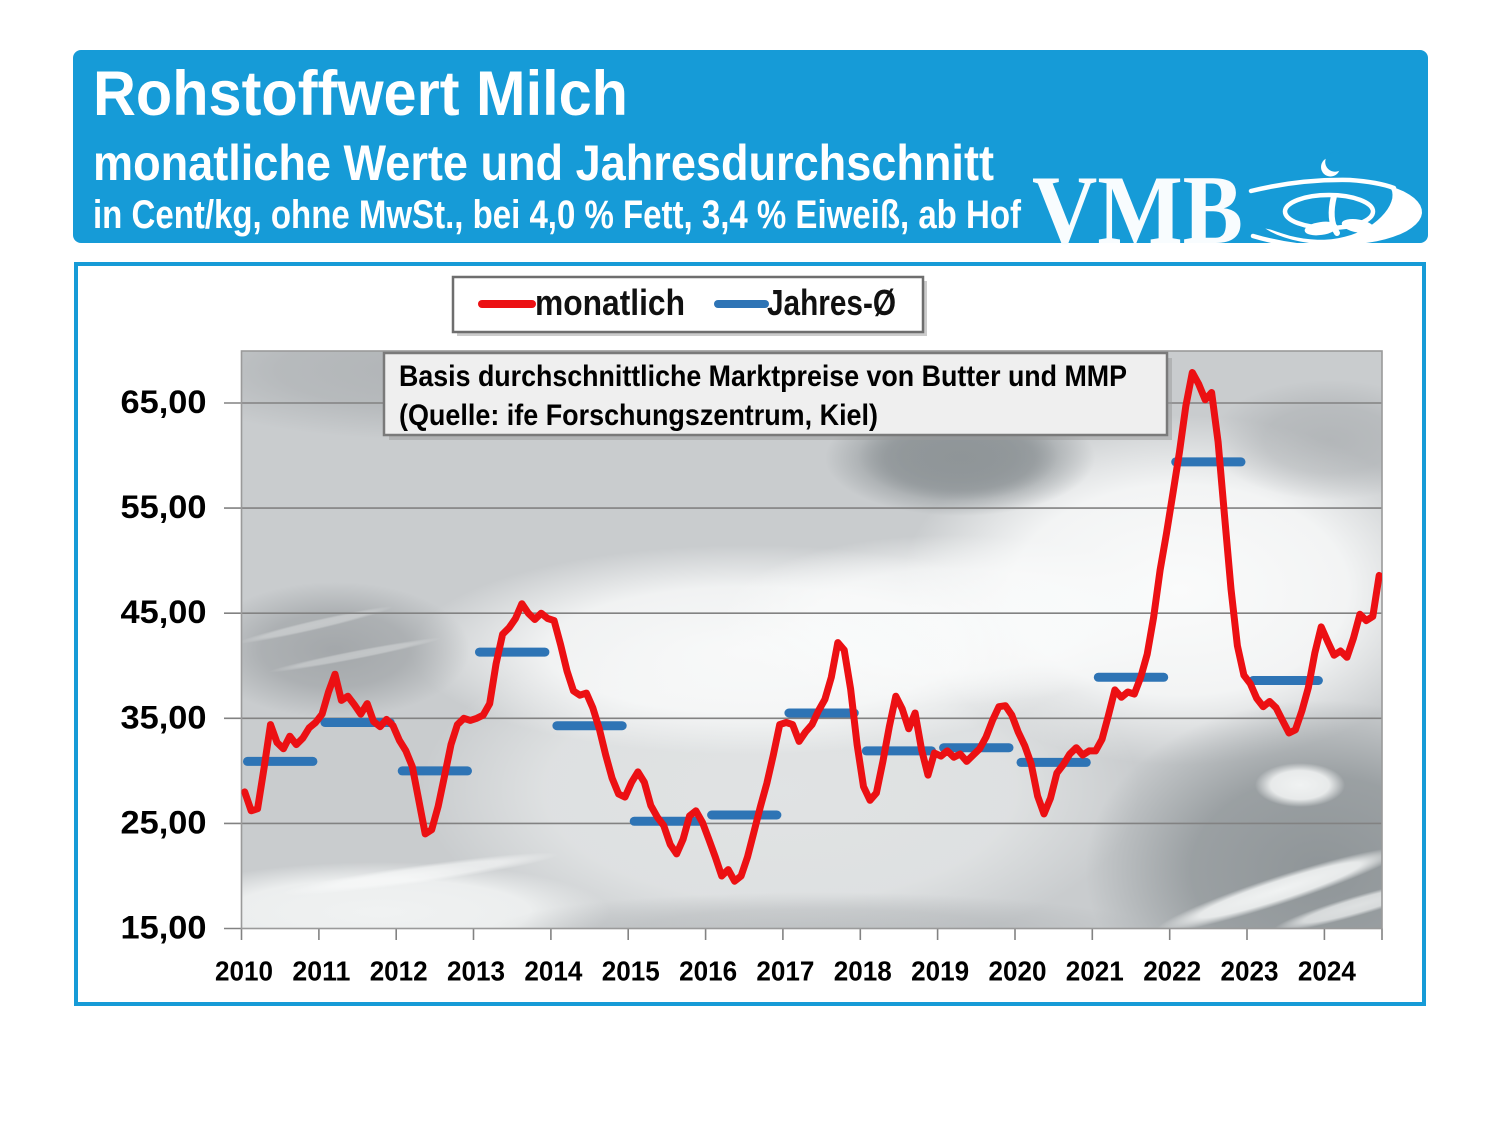 This screenshot has height=1125, width=1500. What do you see at coordinates (164, 612) in the screenshot?
I see `svg-text: 45,00` at bounding box center [164, 612].